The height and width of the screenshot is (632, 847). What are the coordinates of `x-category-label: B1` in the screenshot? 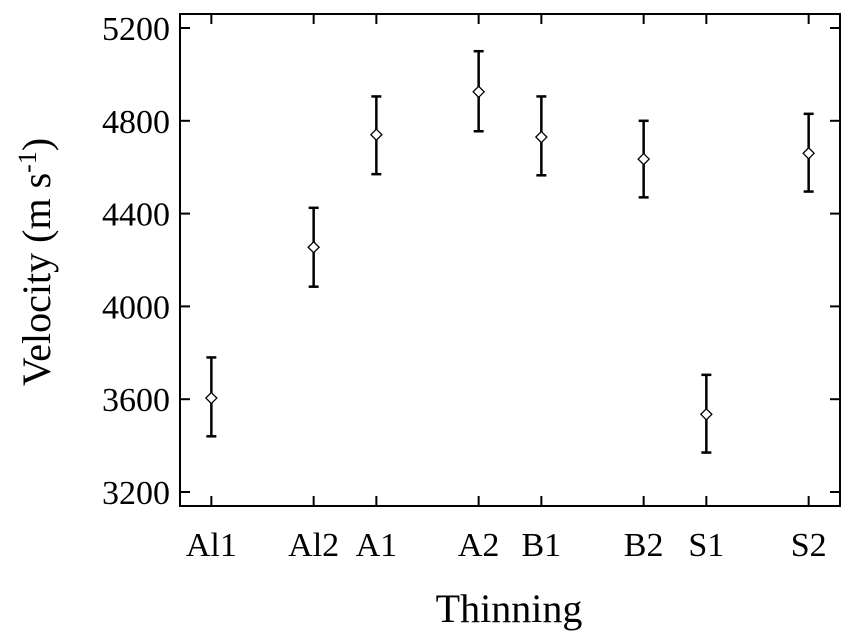 It's located at (542, 545).